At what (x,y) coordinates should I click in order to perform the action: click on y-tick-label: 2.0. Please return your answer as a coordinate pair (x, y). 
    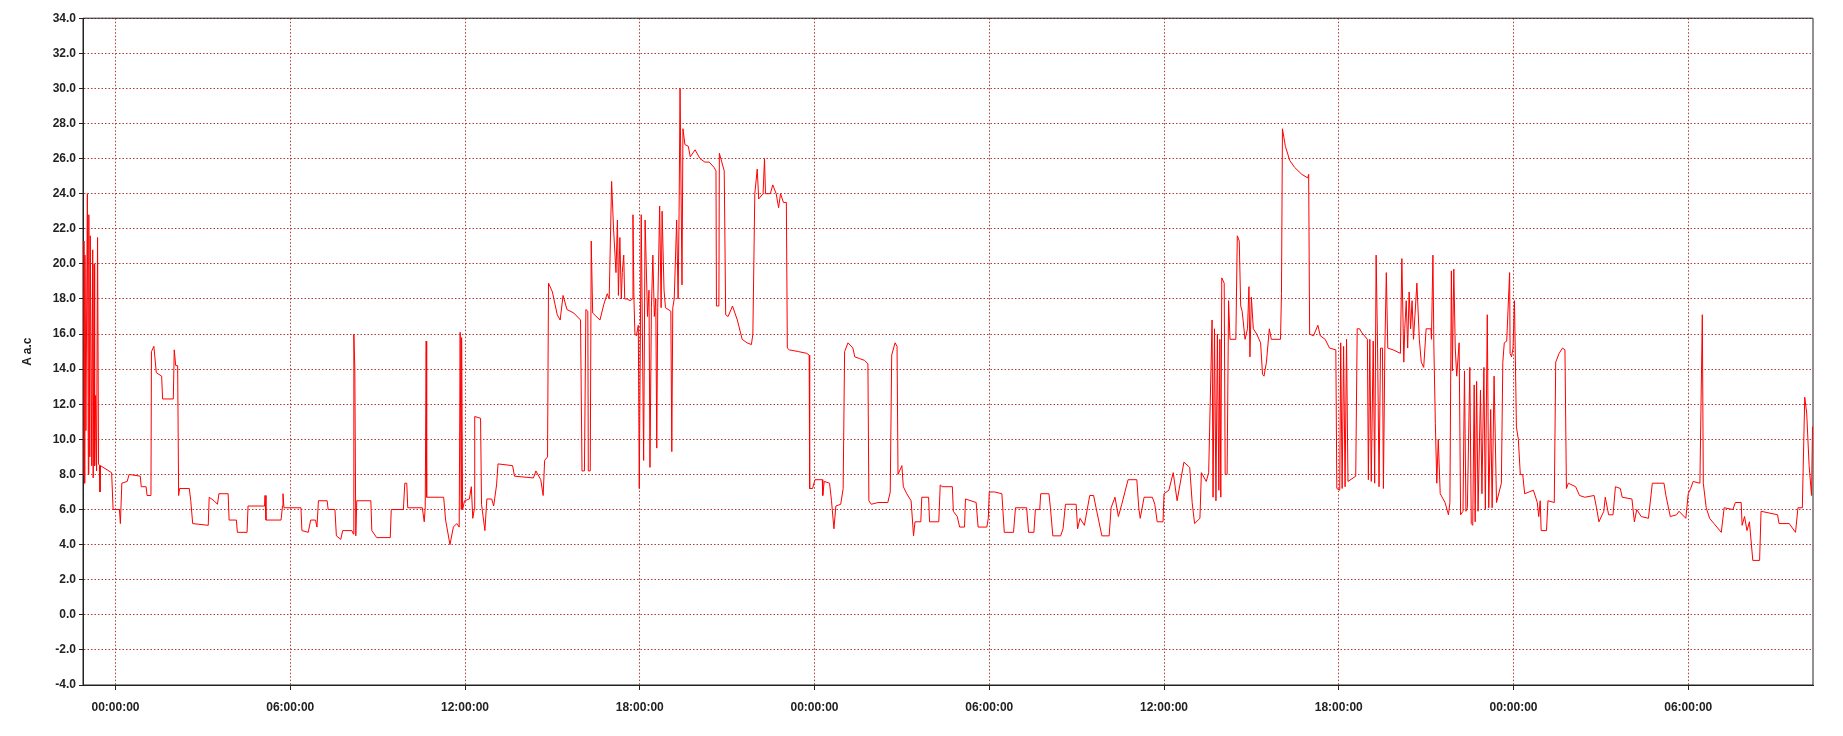
    Looking at the image, I should click on (68, 579).